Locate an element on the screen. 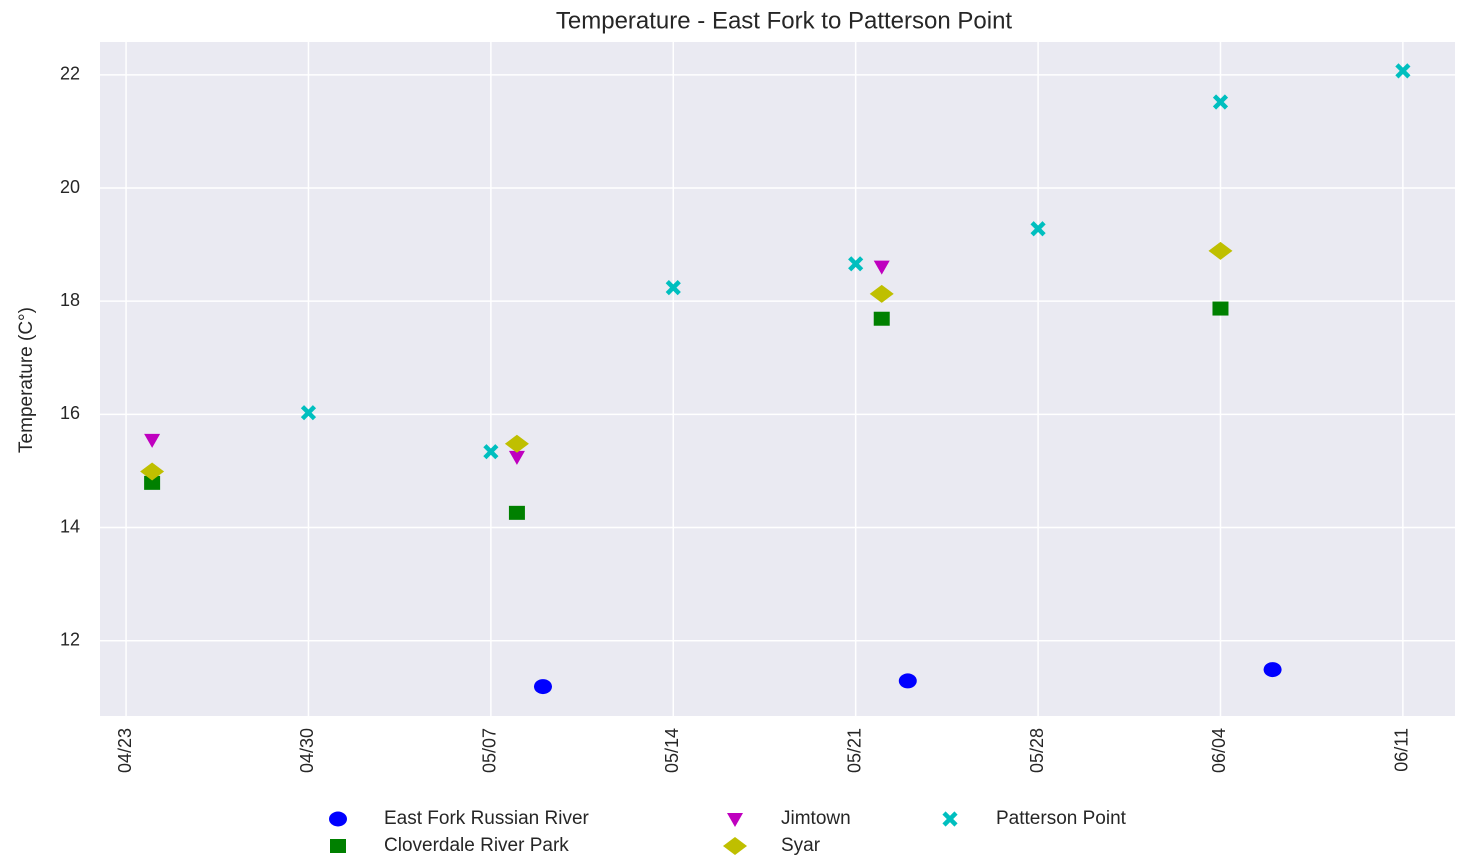  y-axis-label: Temperature (C°) is located at coordinates (26, 380).